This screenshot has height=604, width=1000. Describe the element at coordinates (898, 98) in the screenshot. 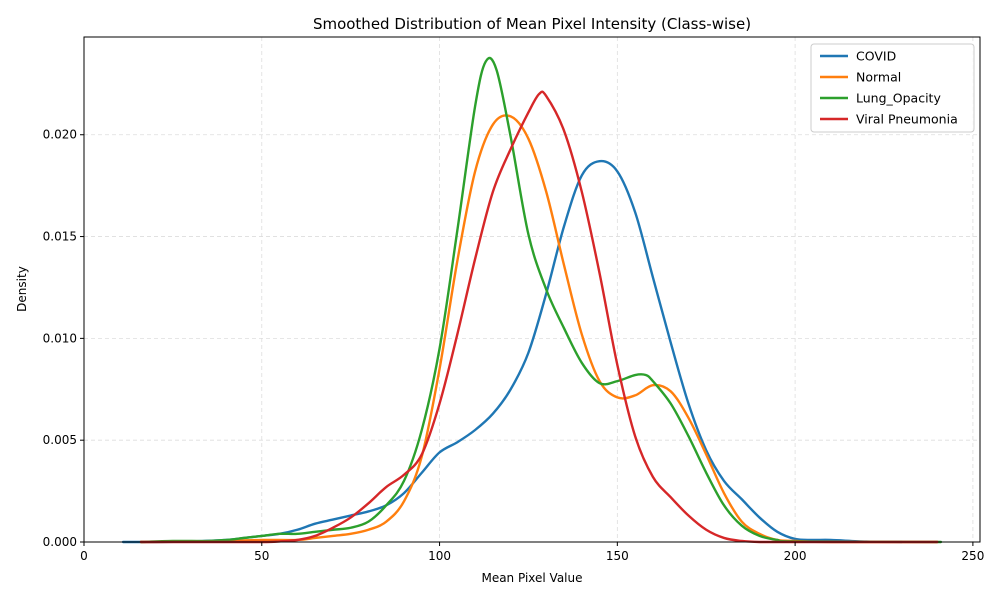

I see `legend-label-lung-opacity: Lung_Opacity` at that location.